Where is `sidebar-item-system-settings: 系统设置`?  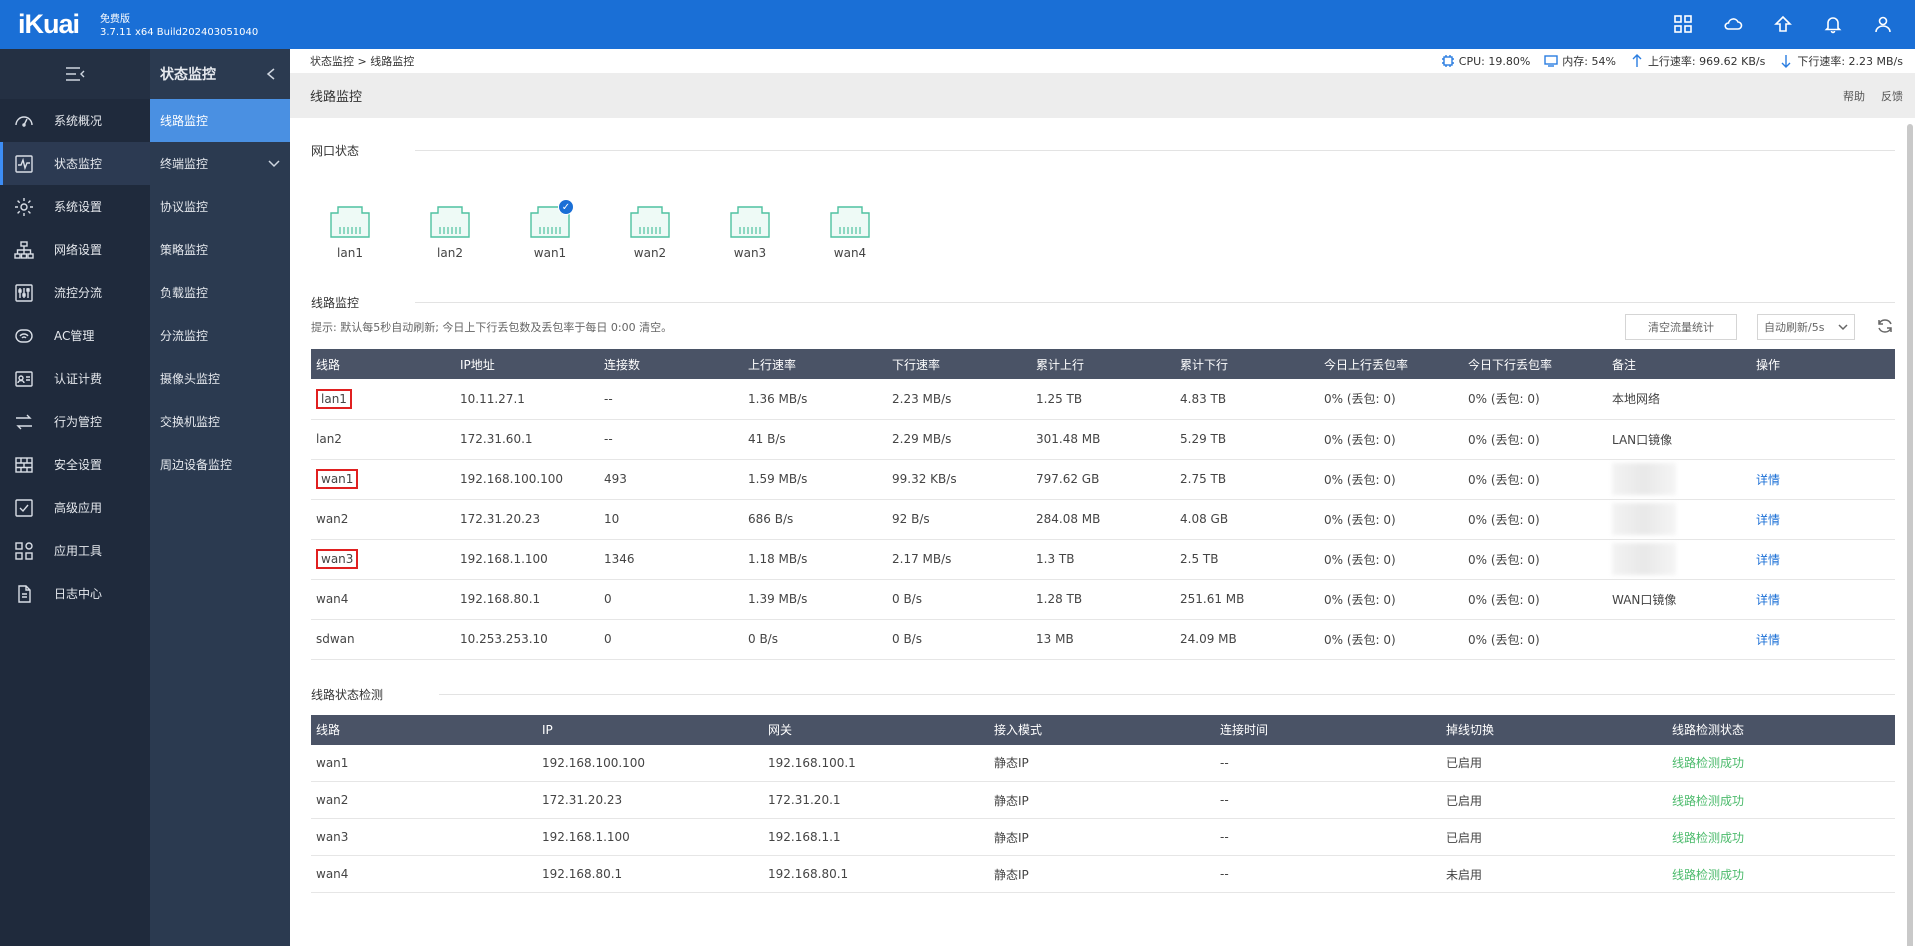
sidebar-item-system-settings: 系统设置 is located at coordinates (75, 206).